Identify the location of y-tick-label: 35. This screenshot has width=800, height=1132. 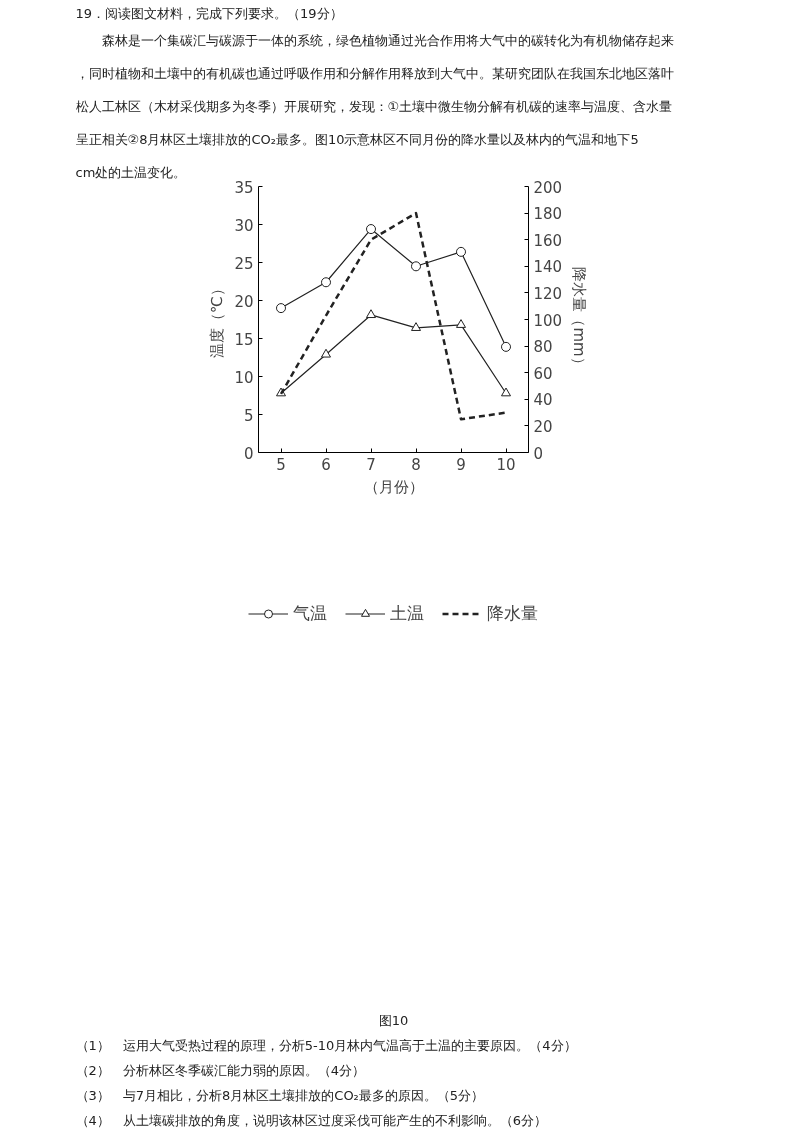
(244, 187).